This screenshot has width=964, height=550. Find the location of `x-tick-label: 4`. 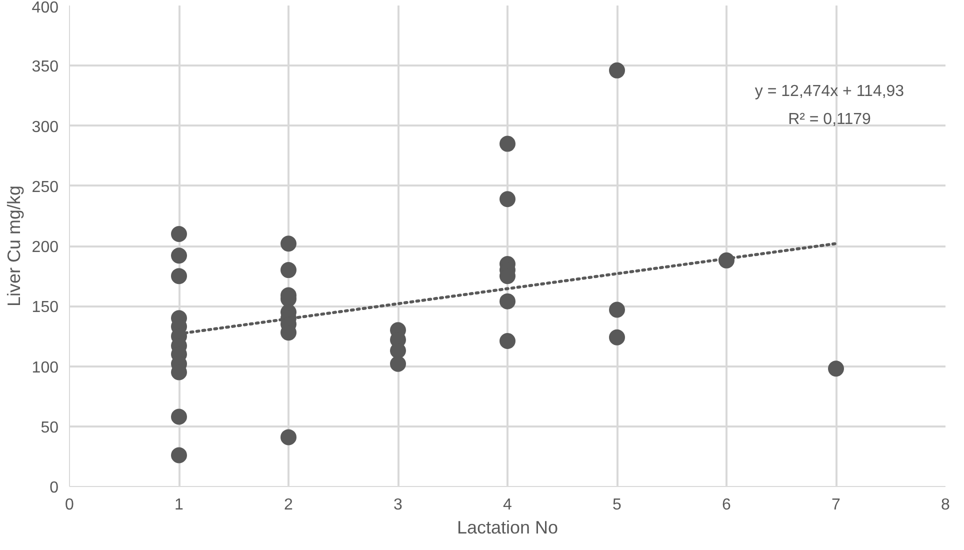

x-tick-label: 4 is located at coordinates (507, 505).